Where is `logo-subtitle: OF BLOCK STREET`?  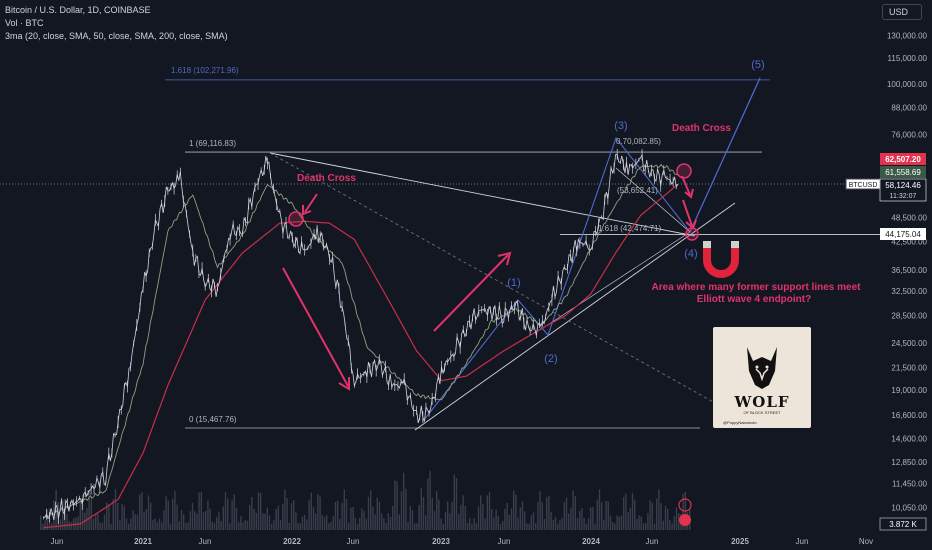
logo-subtitle: OF BLOCK STREET is located at coordinates (762, 412).